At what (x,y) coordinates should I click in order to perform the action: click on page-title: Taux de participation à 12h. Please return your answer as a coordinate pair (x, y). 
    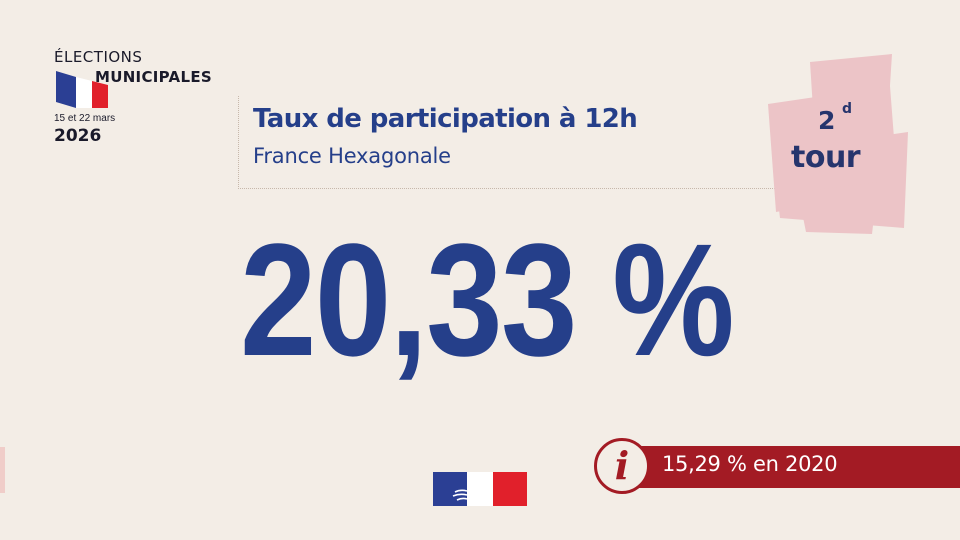
    Looking at the image, I should click on (445, 119).